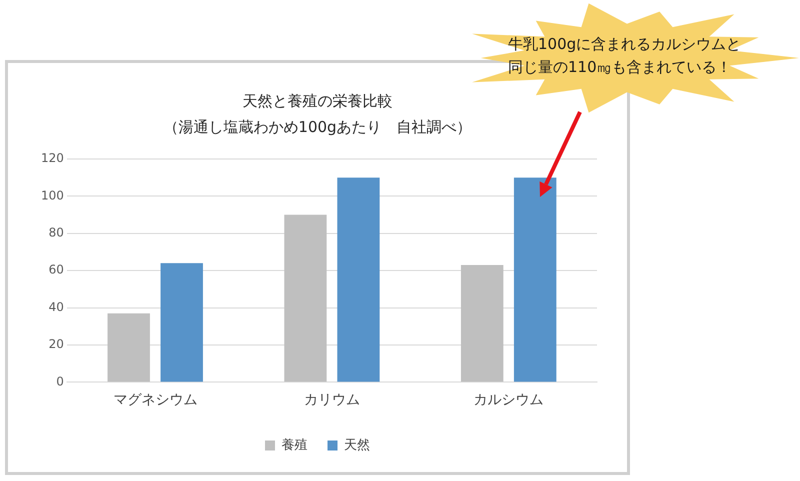 This screenshot has width=800, height=481. Describe the element at coordinates (317, 101) in the screenshot. I see `chart-title: 天然と養殖の栄養比較` at that location.